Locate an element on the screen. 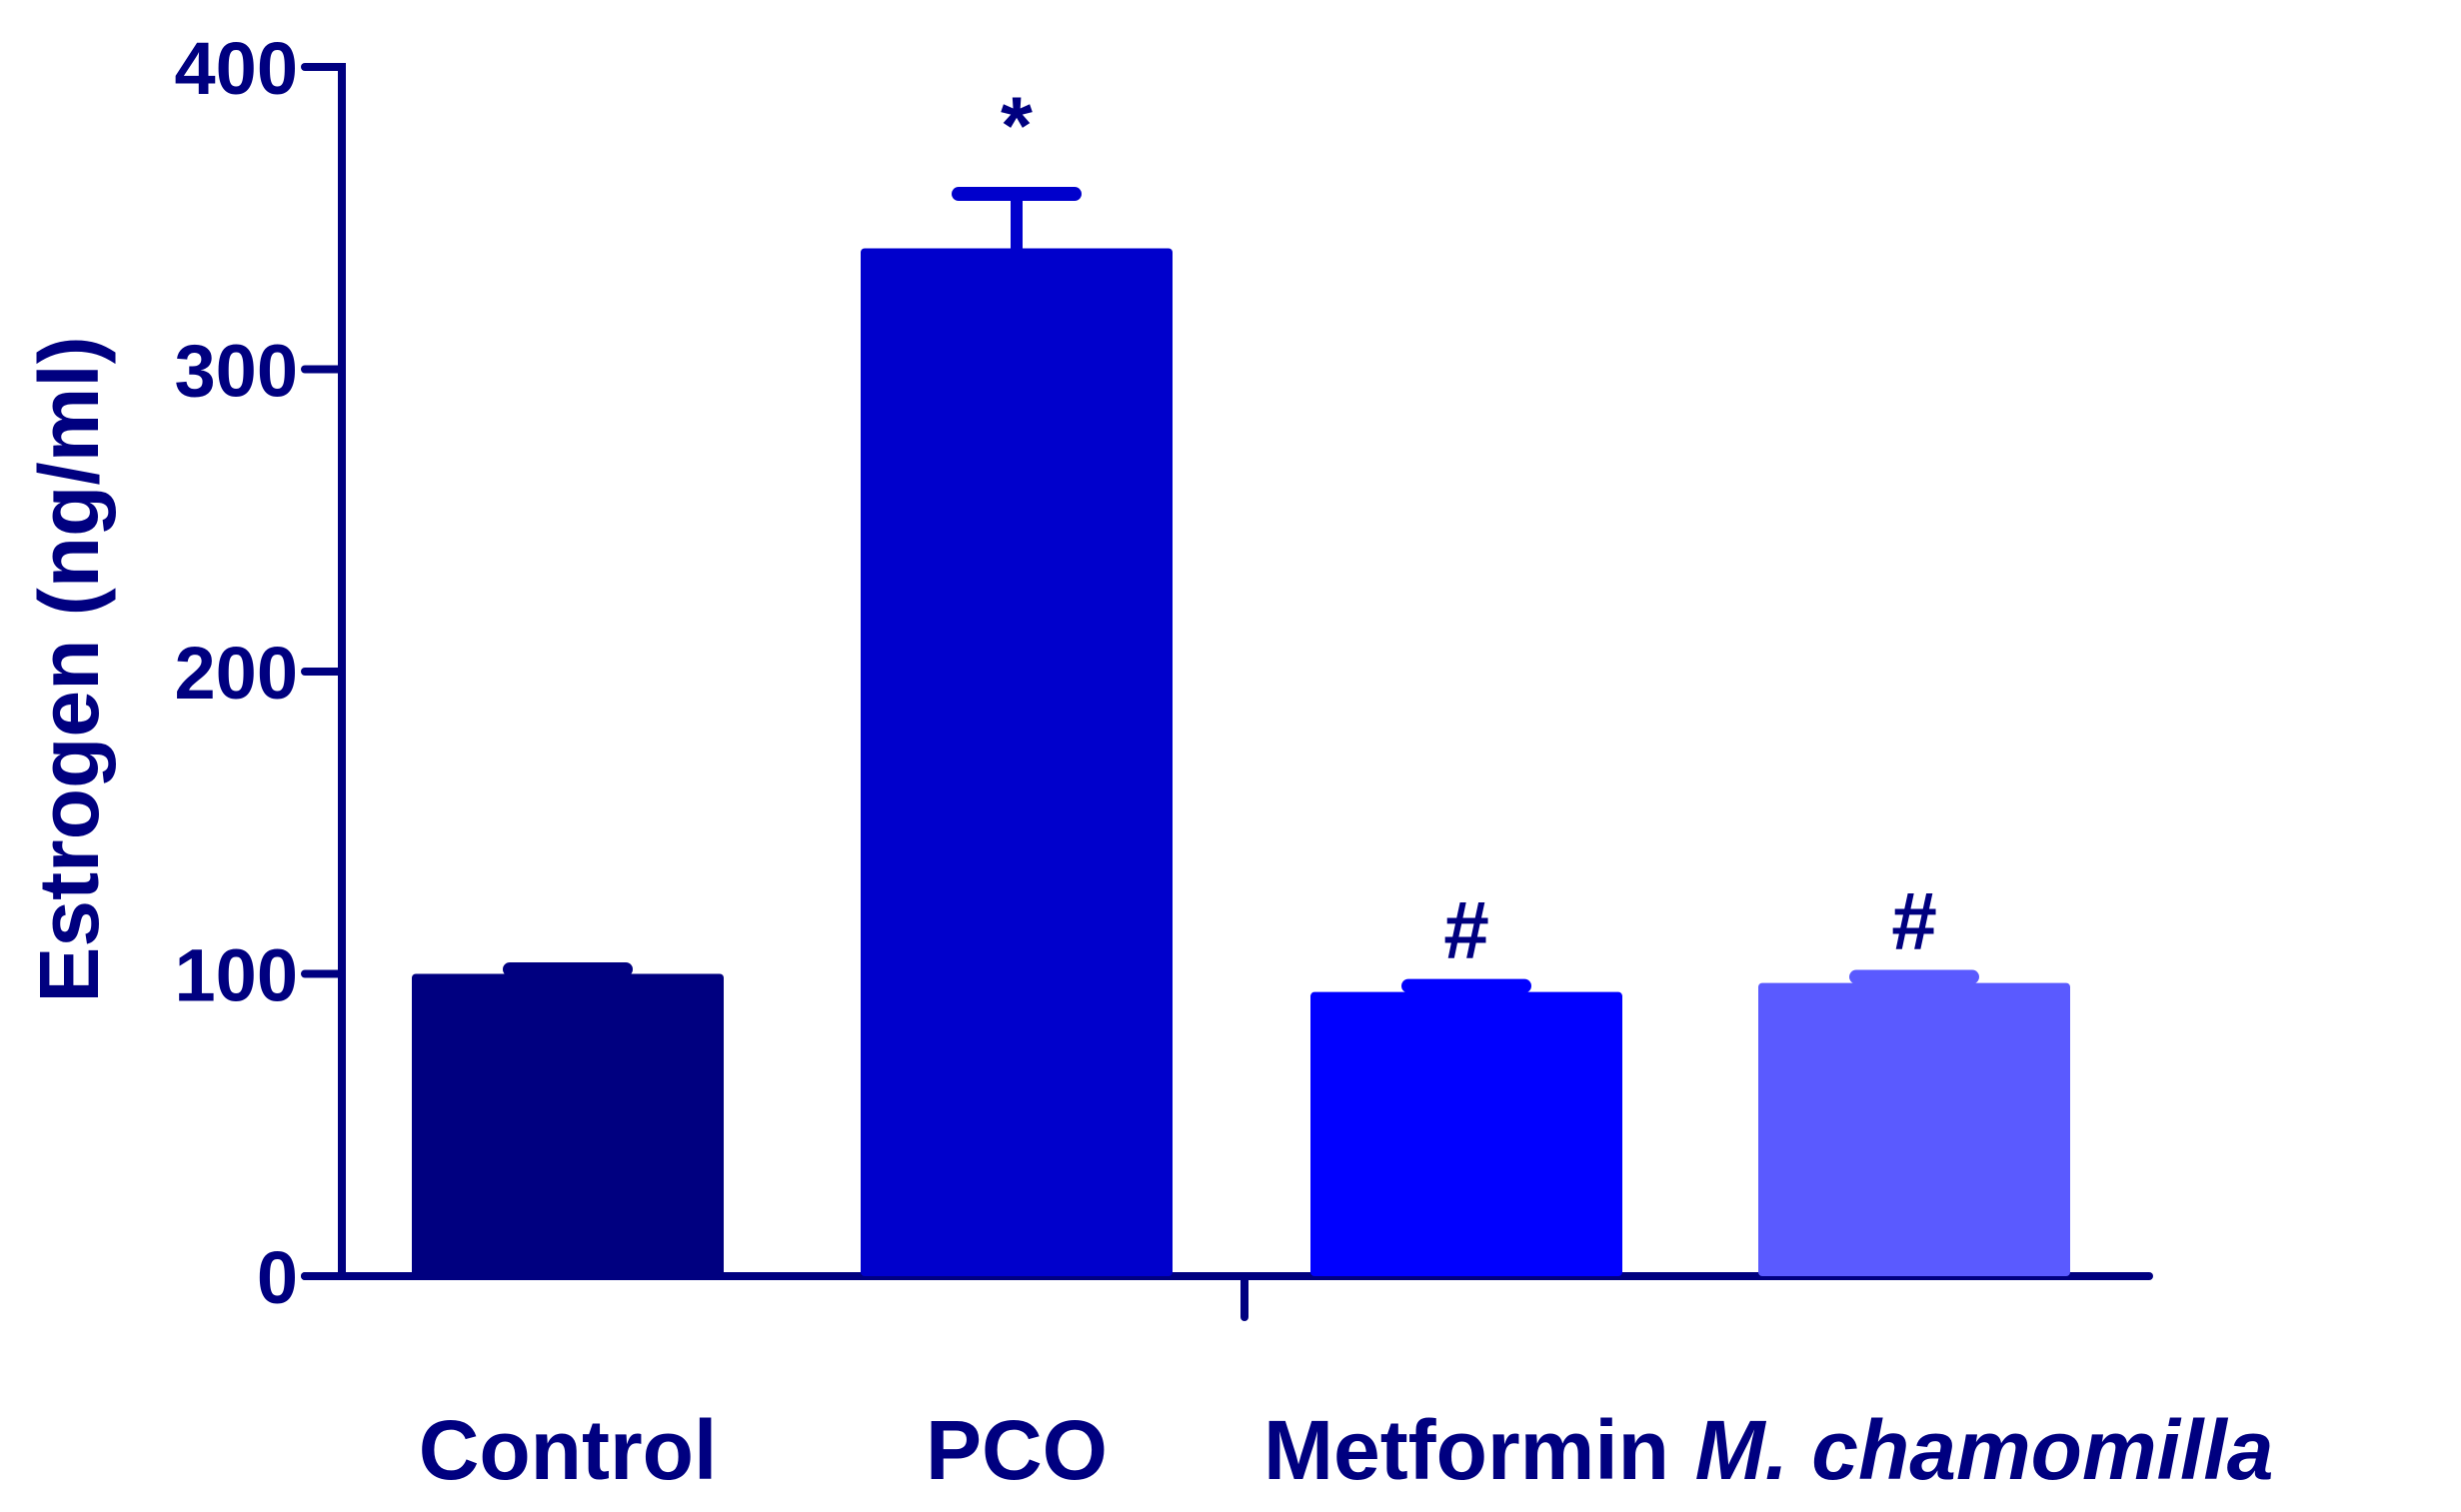  x-category-label: Control is located at coordinates (568, 1450).